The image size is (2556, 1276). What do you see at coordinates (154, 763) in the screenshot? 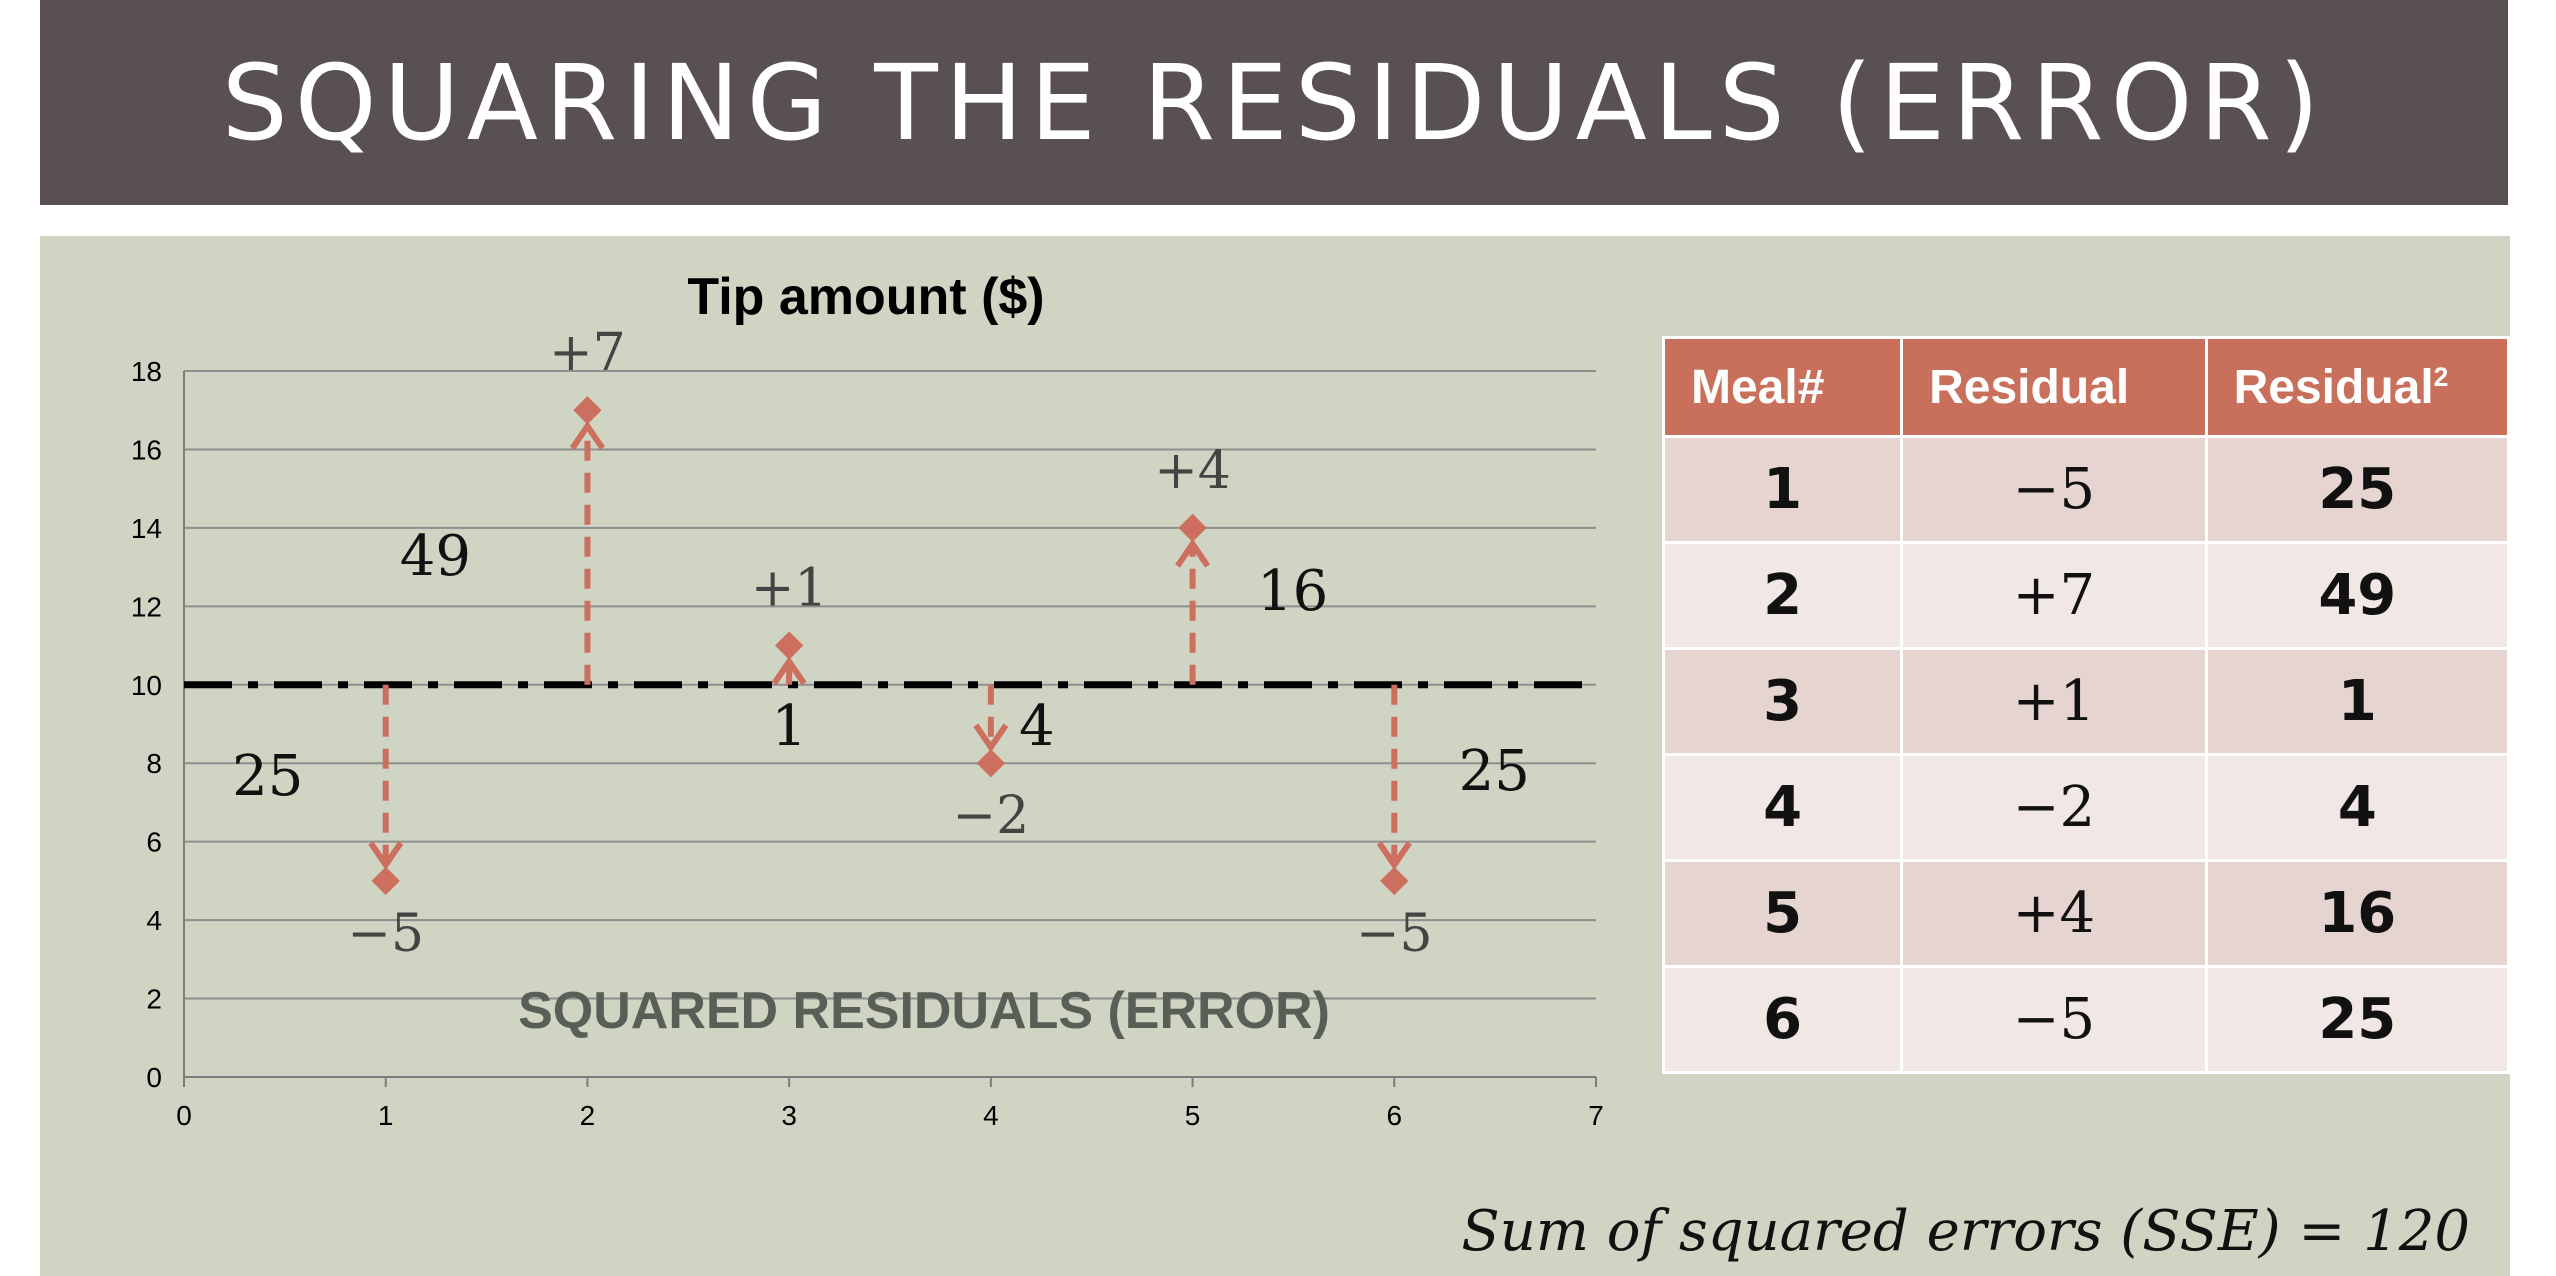
I see `y-tick-label: 8` at bounding box center [154, 763].